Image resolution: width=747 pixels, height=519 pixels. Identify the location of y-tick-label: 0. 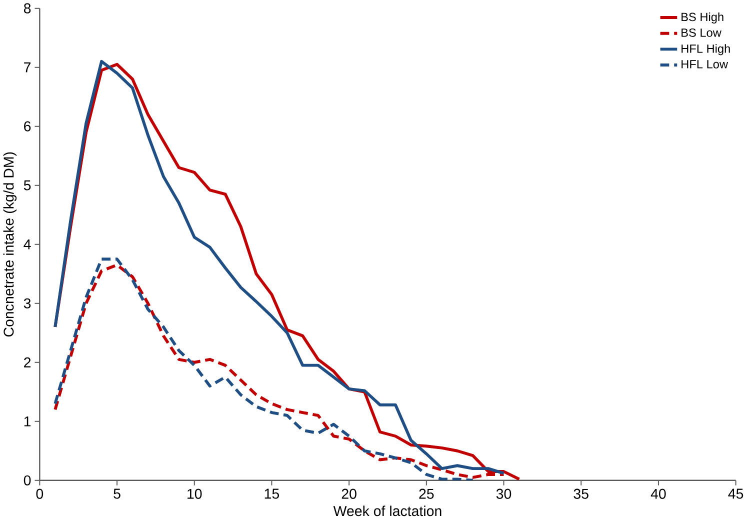
(27, 480).